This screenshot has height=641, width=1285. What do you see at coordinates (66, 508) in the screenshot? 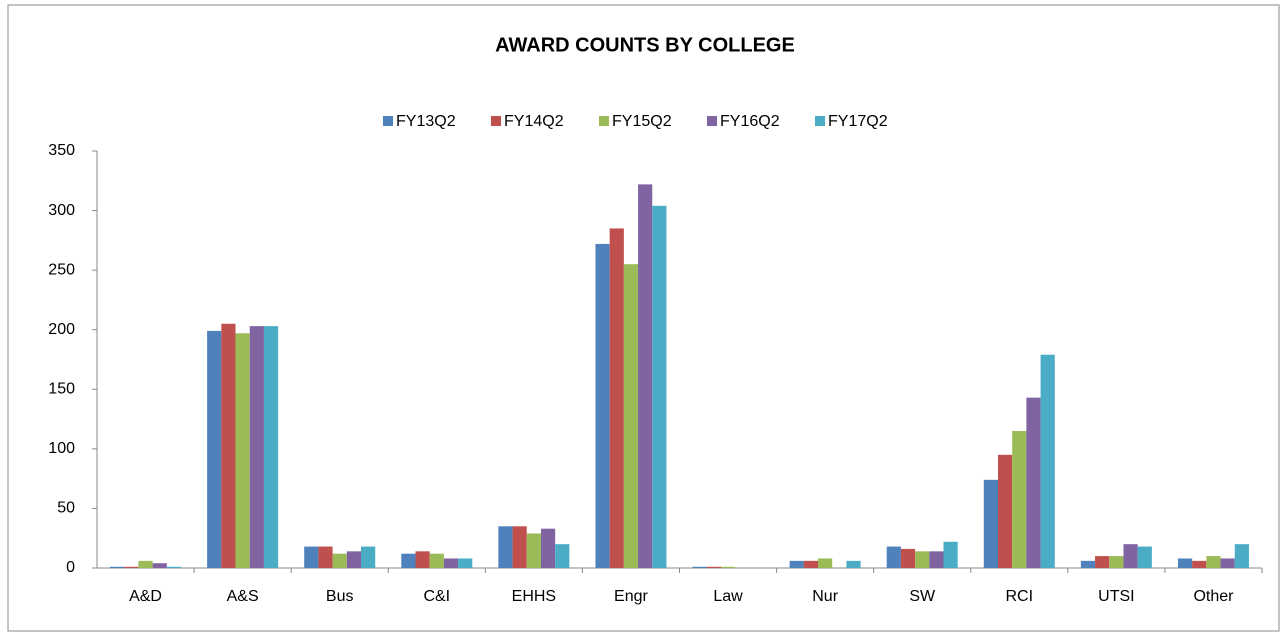
I see `y-tick-label: 50` at bounding box center [66, 508].